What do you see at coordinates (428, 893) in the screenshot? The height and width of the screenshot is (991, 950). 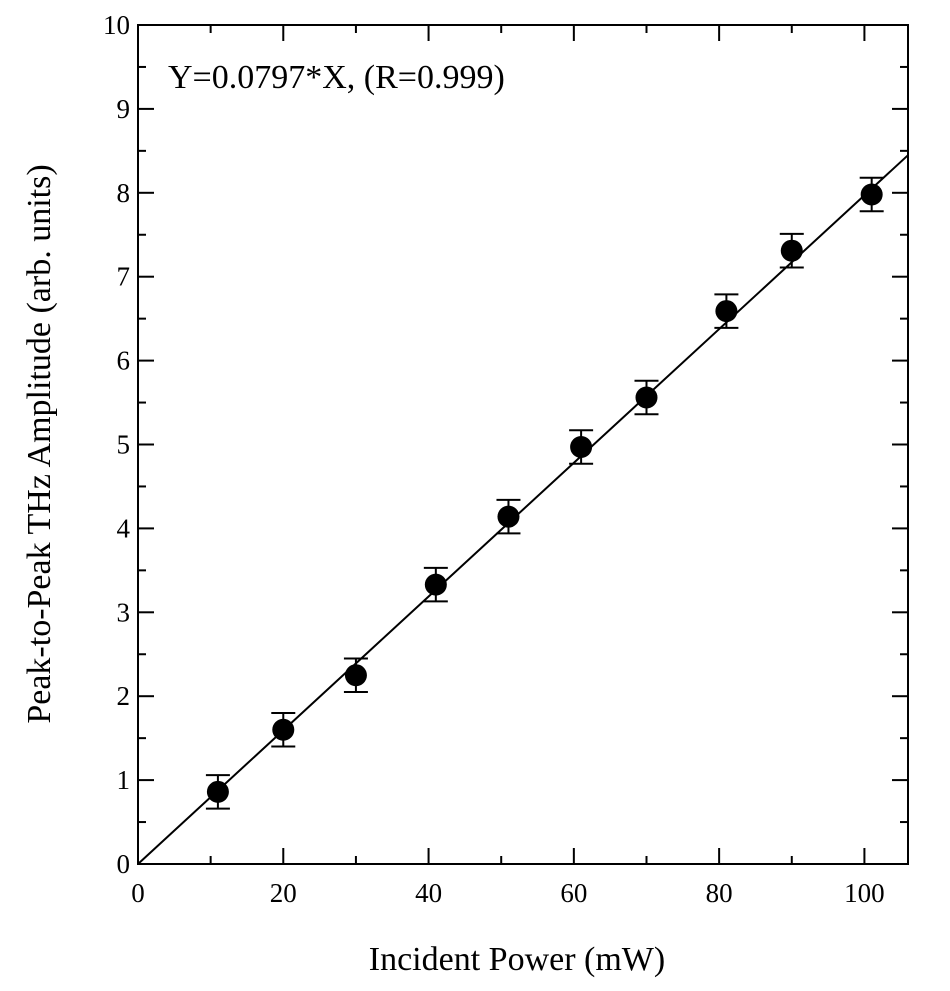 I see `x-tick-label: 40` at bounding box center [428, 893].